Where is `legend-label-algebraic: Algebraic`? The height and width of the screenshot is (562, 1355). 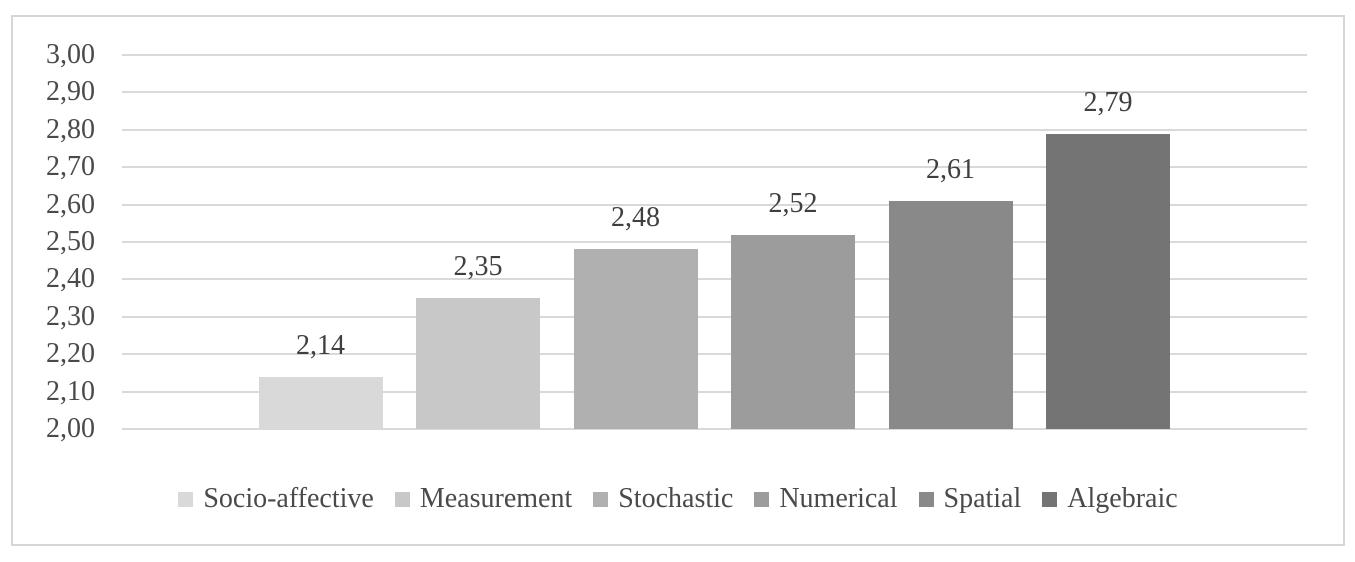
legend-label-algebraic: Algebraic is located at coordinates (1122, 498).